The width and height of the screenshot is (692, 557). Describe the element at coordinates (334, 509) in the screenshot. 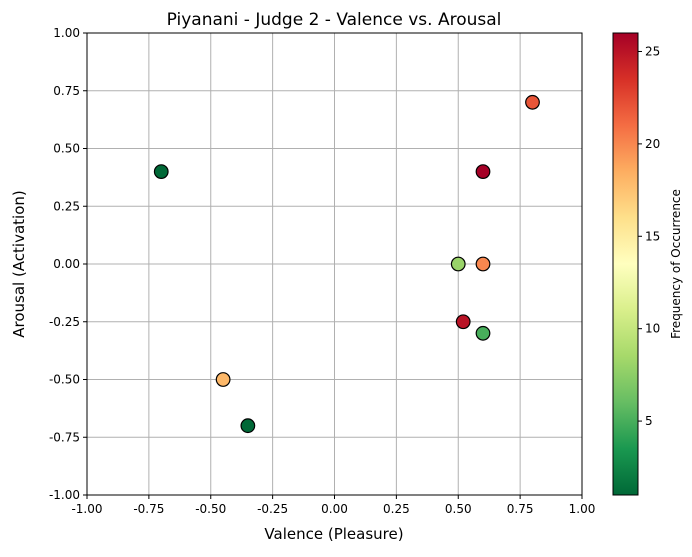

I see `x-tick-label: 0.00` at that location.